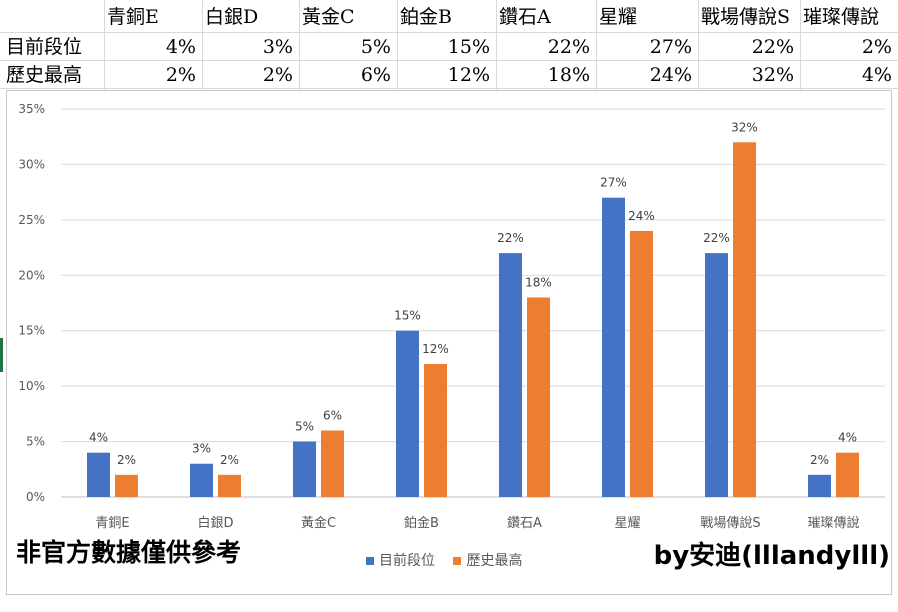  What do you see at coordinates (129, 552) in the screenshot?
I see `disclaimer-note: 非官方數據僅供參考` at bounding box center [129, 552].